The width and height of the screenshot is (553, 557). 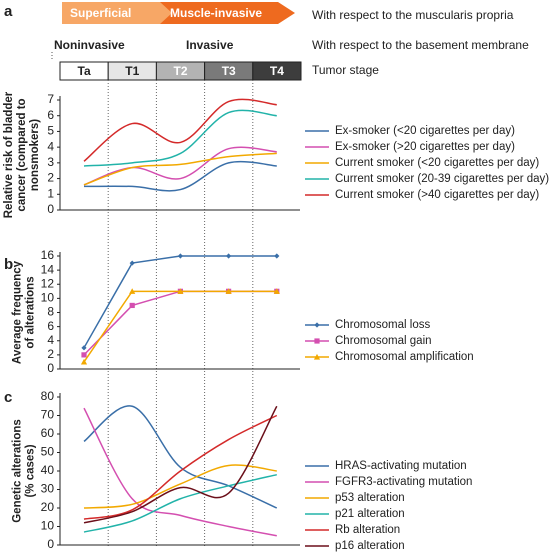 I want to click on legend-label: Chromosomal amplification, so click(x=404, y=357).